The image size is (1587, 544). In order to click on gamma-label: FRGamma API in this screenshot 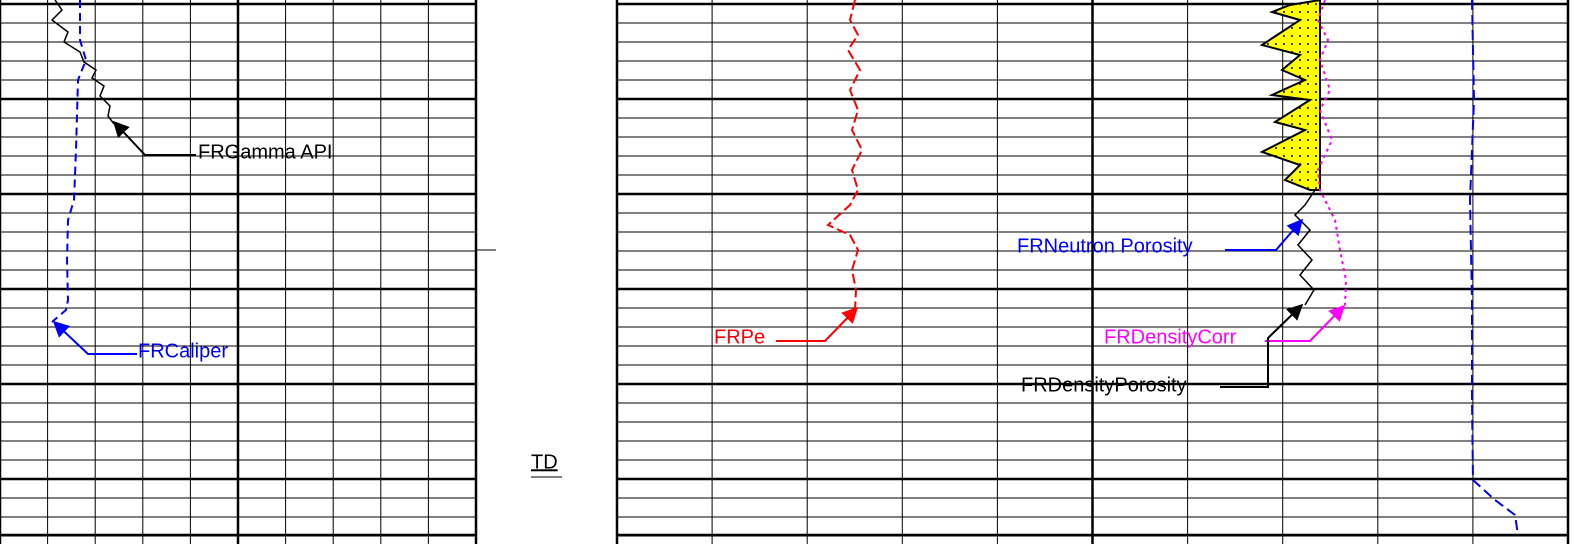, I will do `click(265, 152)`.